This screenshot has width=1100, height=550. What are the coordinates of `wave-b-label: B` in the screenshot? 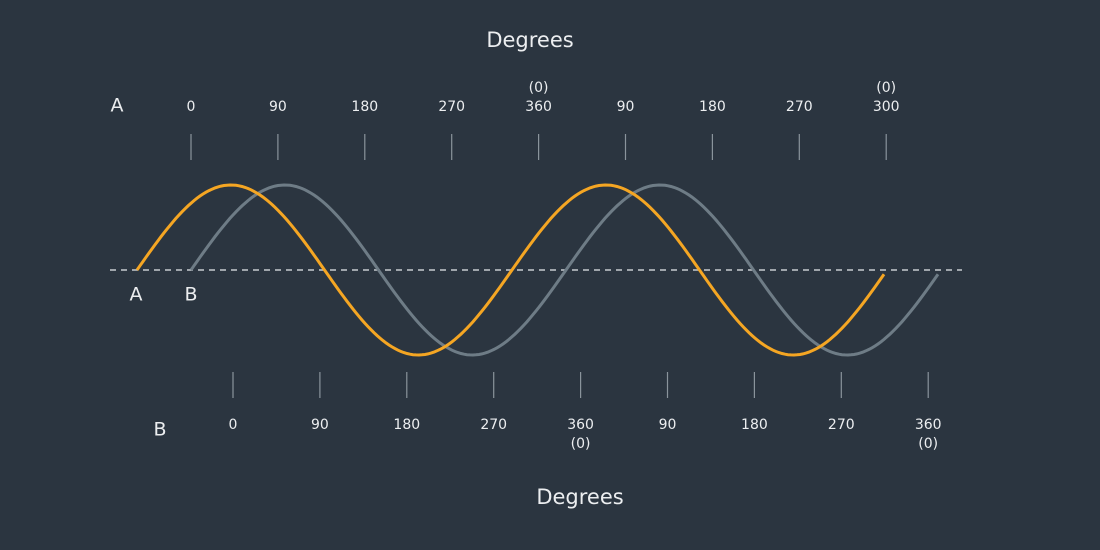 It's located at (190, 295).